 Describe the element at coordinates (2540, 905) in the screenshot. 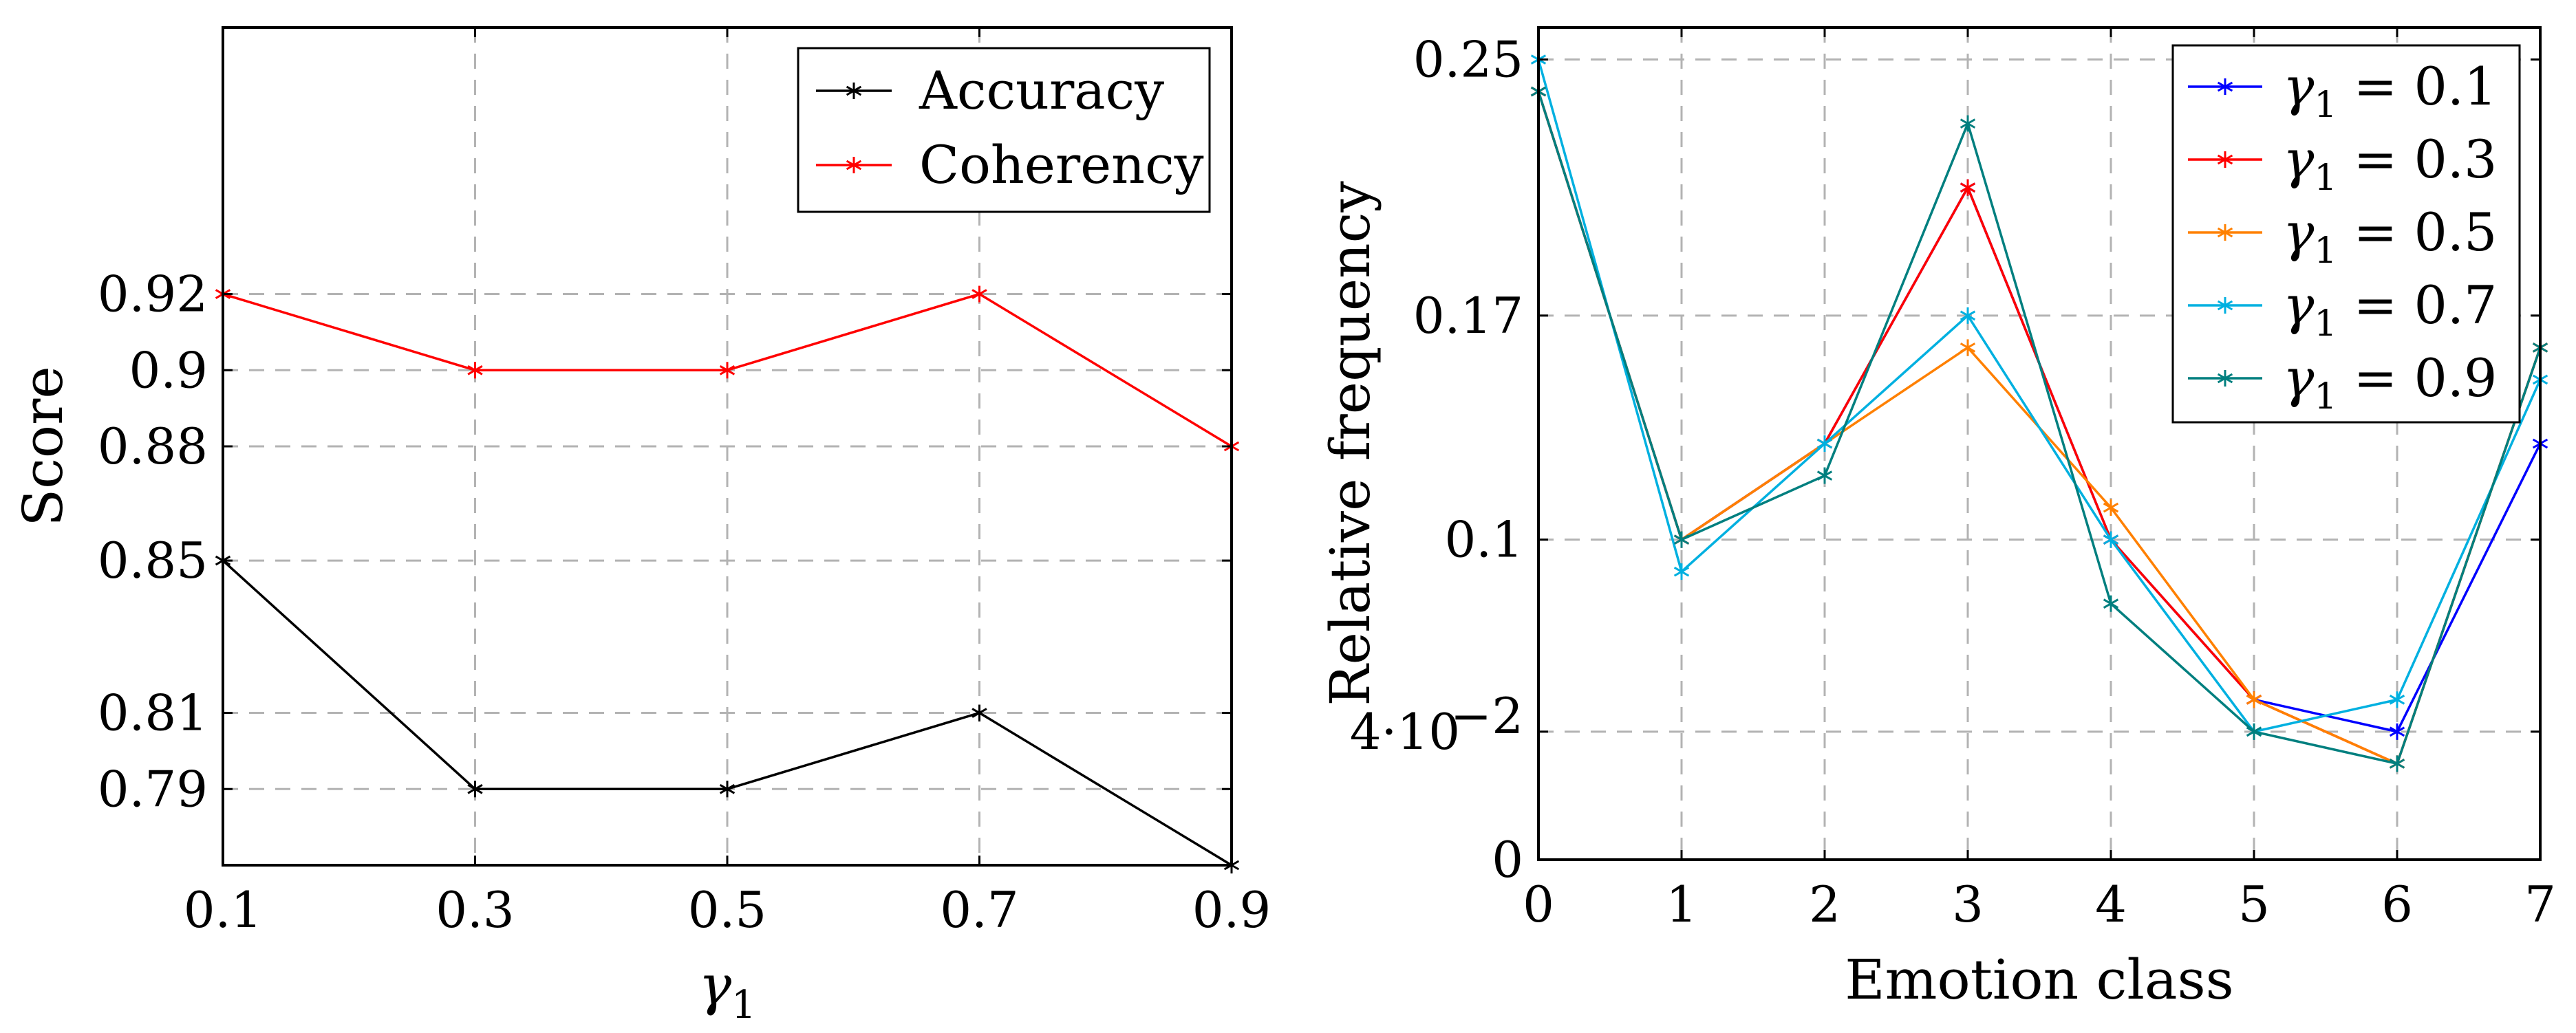

I see `c2-xtick-label: 7` at that location.